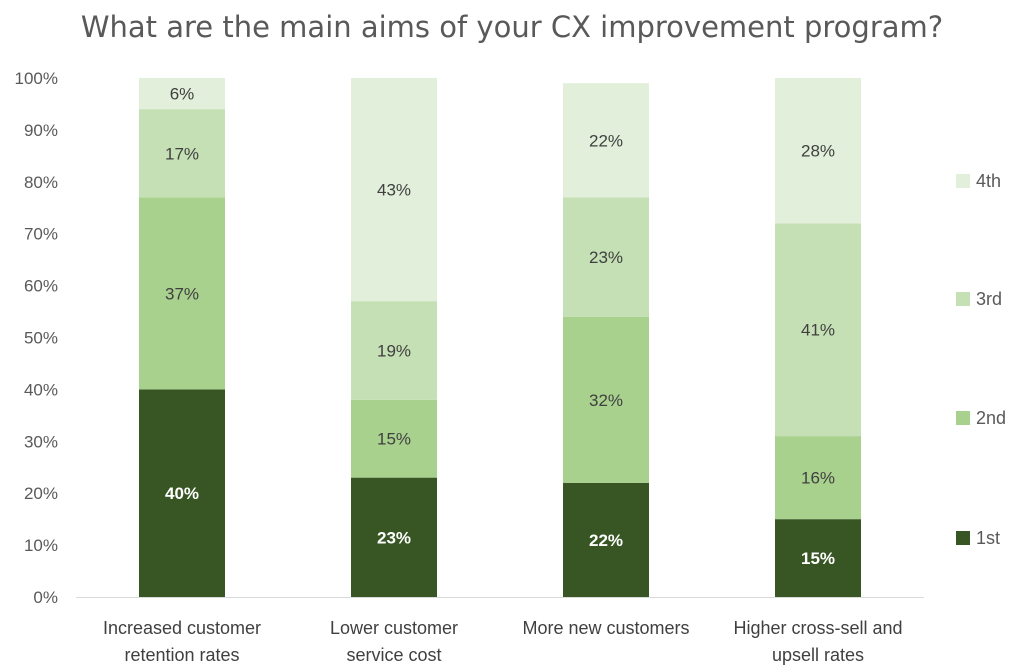  Describe the element at coordinates (988, 538) in the screenshot. I see `legend-label: 1st` at that location.